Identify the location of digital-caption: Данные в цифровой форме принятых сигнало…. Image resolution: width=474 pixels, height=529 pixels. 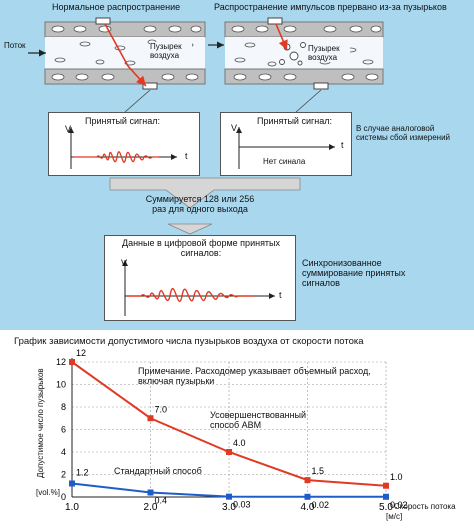
(201, 248).